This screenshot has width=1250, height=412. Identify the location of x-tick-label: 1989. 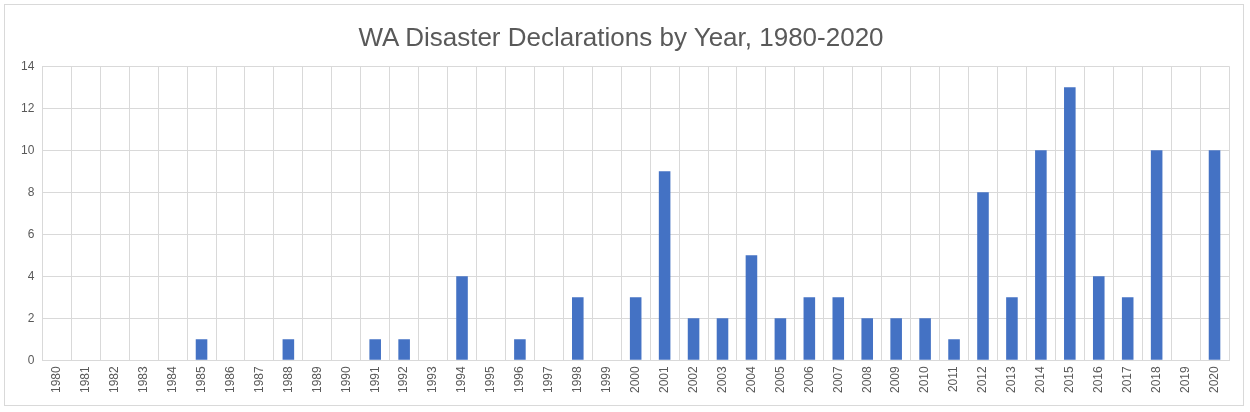
(316, 379).